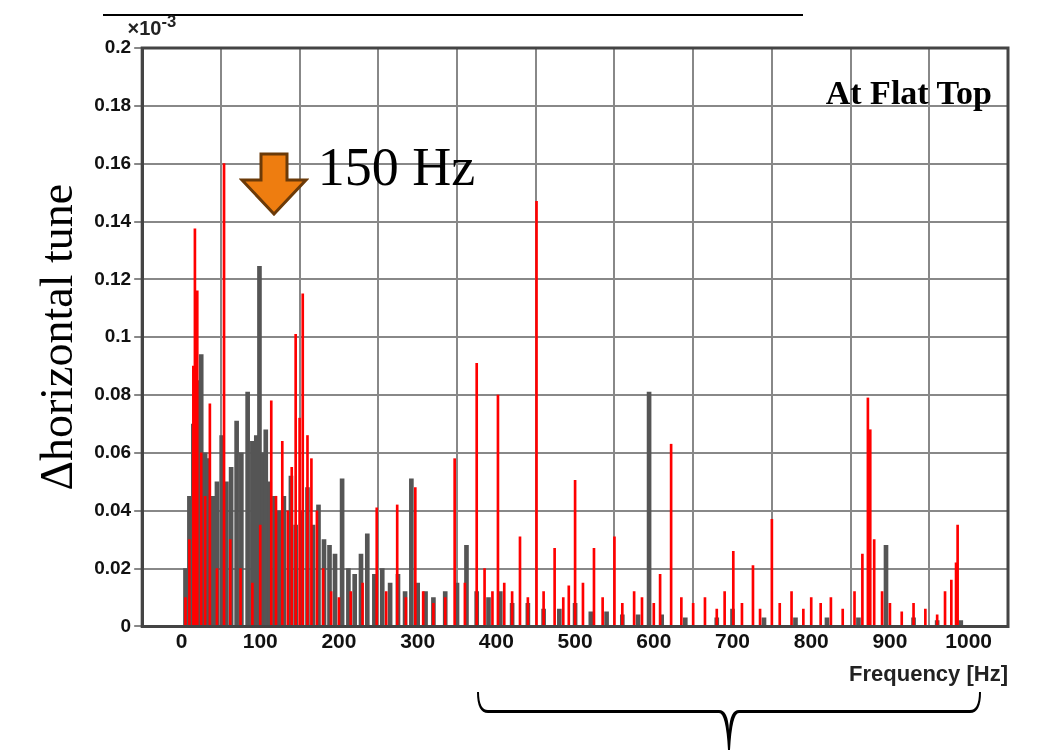 The width and height of the screenshot is (1048, 752). I want to click on annotation: 150 Hz, so click(396, 166).